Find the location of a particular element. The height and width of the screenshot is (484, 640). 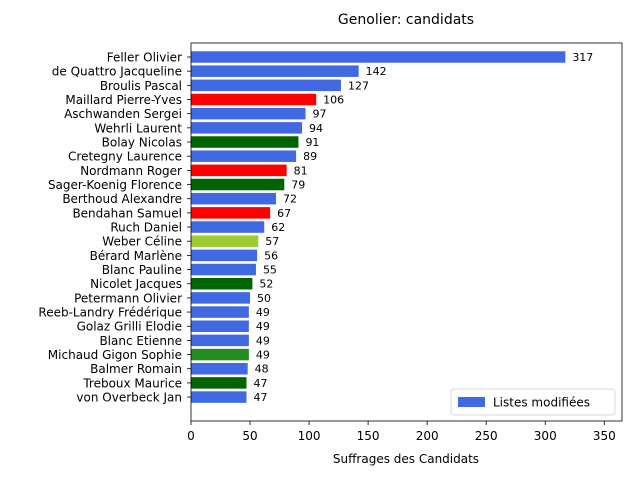

y-tick-label: Ruch Daniel is located at coordinates (146, 228).